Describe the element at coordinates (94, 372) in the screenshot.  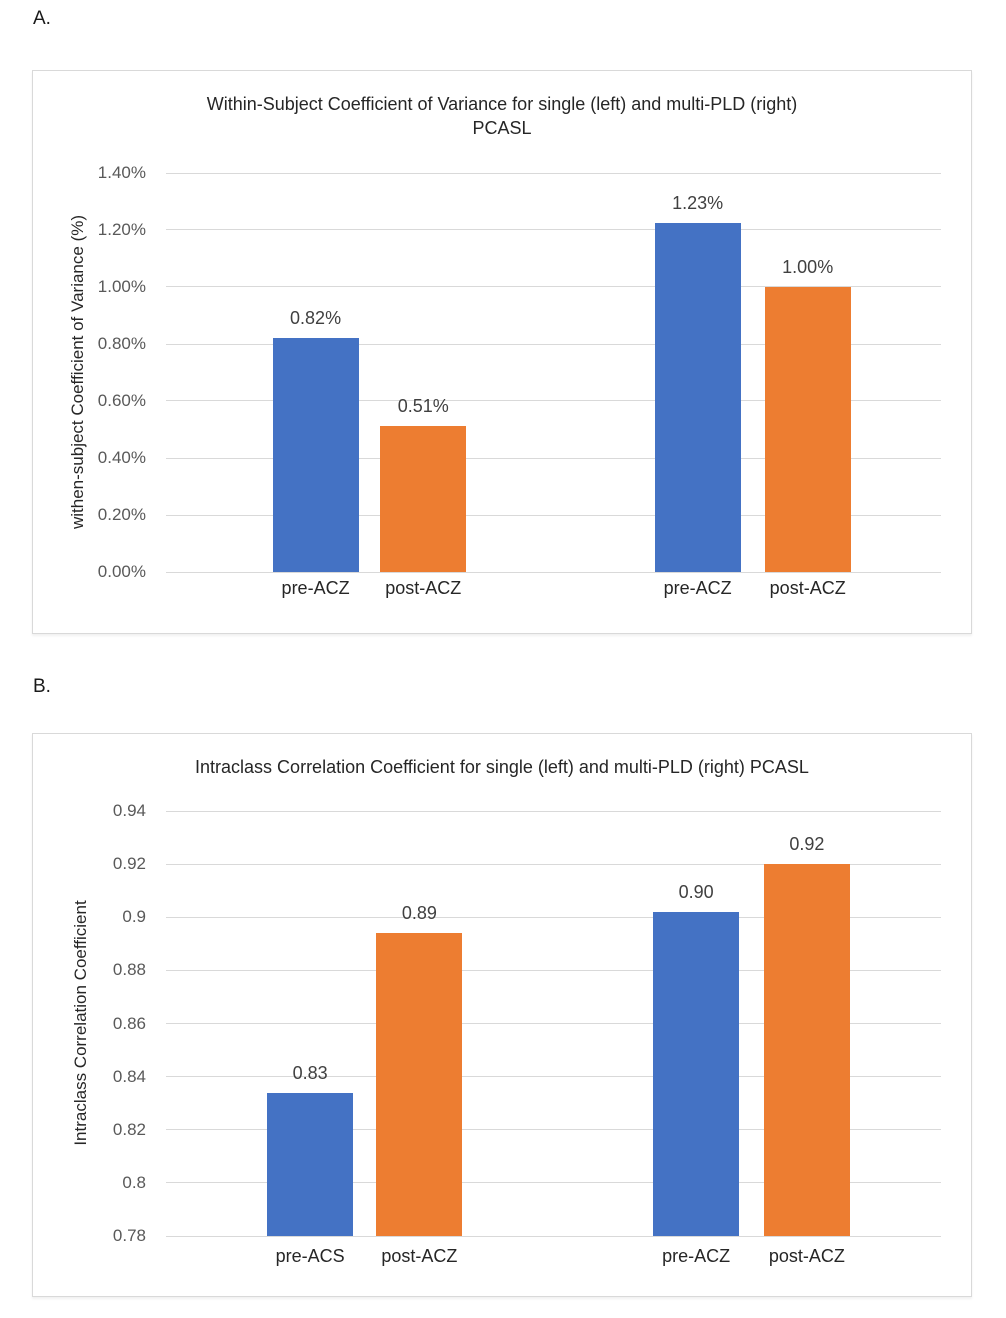
I see `chart-a-y-axis-ticks: 1.40% 1.20% 1.00% 0.80% 0.60% 0.40% 0.20% 0.00%` at that location.